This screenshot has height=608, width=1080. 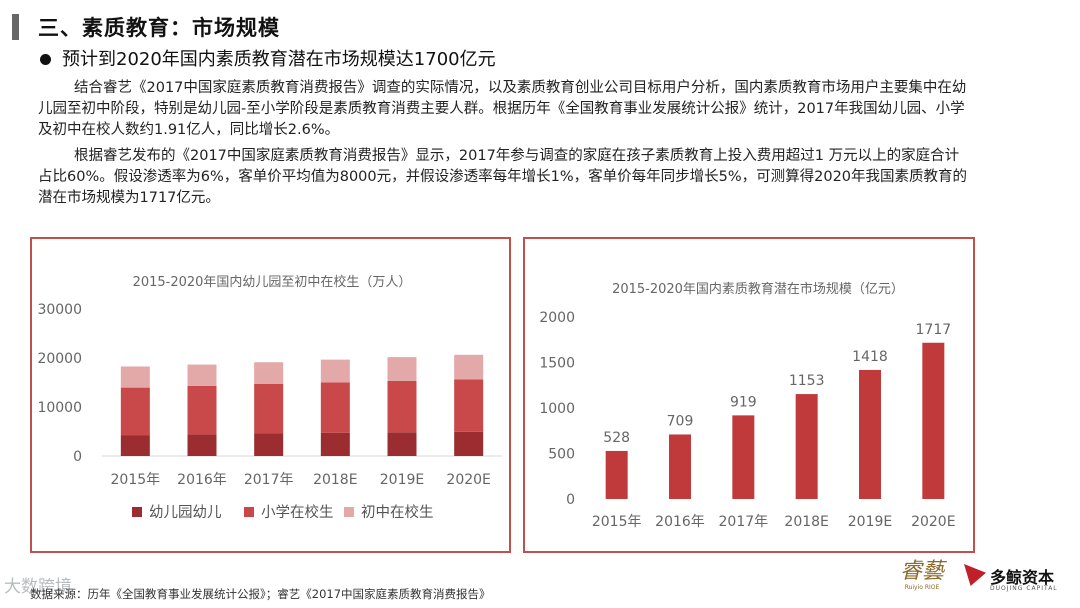 I want to click on data-label: 1717, so click(x=934, y=330).